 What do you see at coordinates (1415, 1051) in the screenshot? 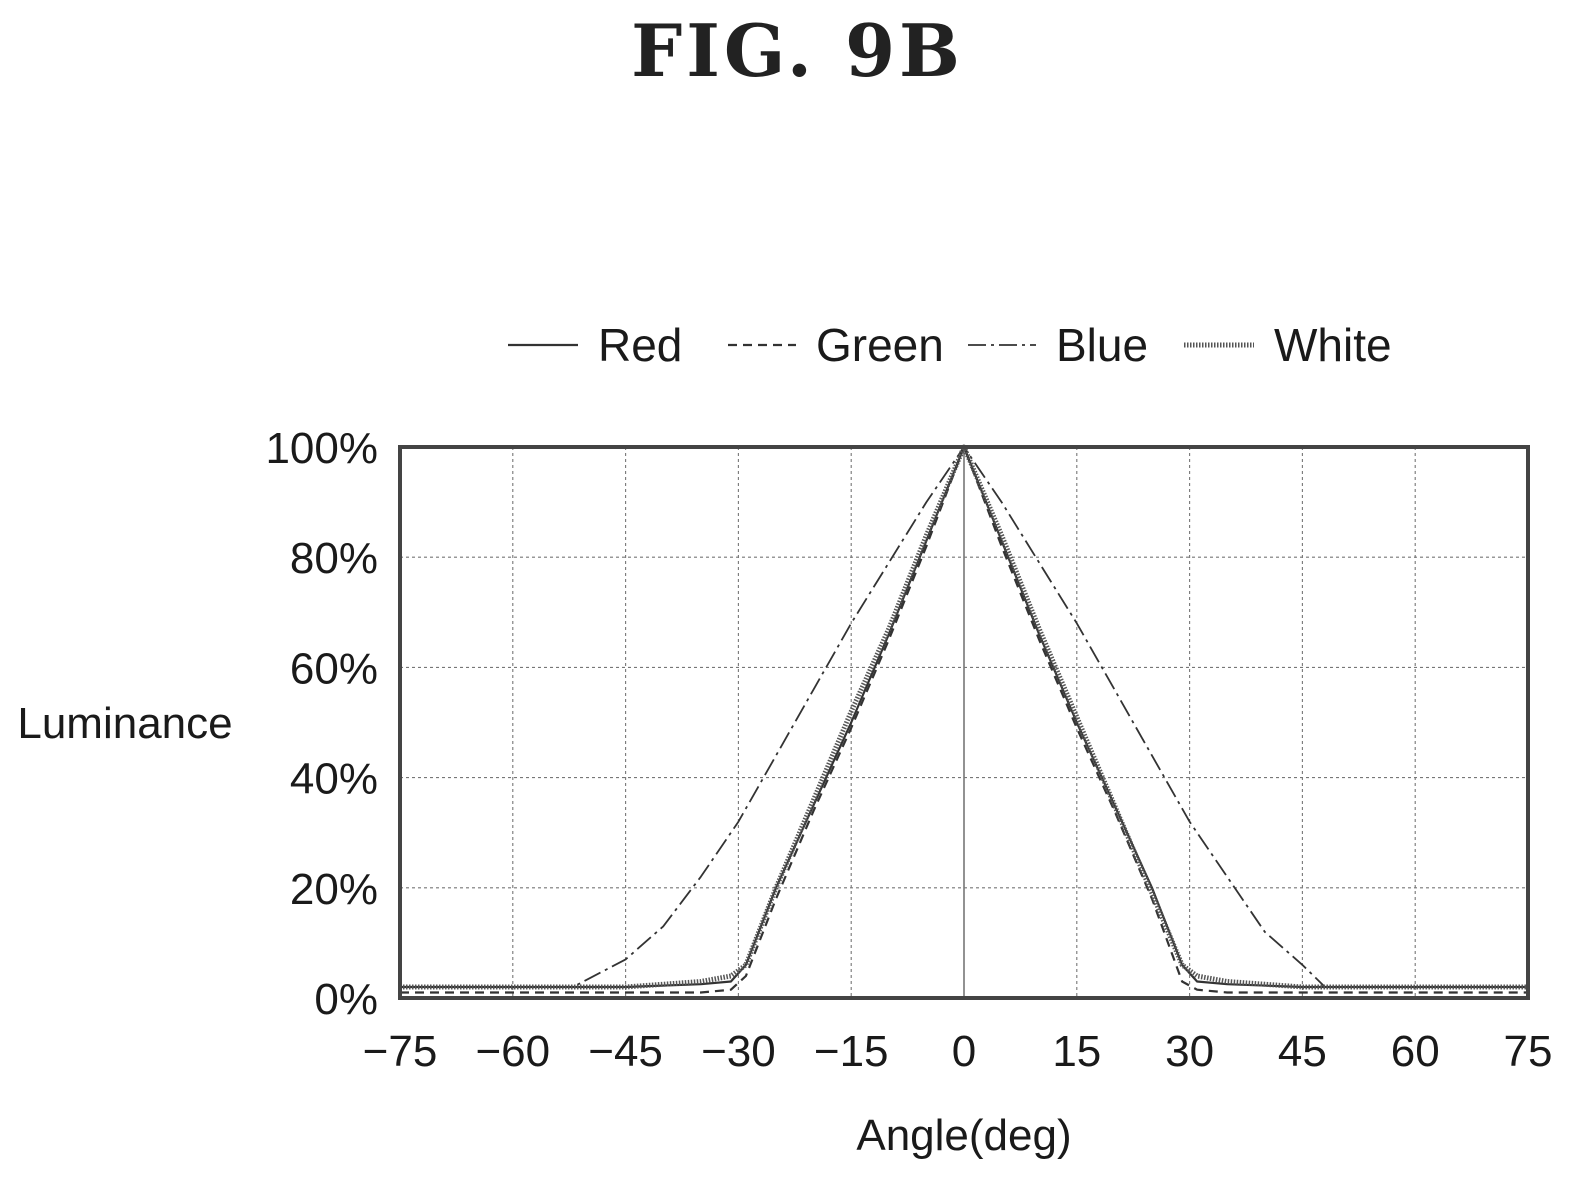
I see `x-tick-label: 60` at bounding box center [1415, 1051].